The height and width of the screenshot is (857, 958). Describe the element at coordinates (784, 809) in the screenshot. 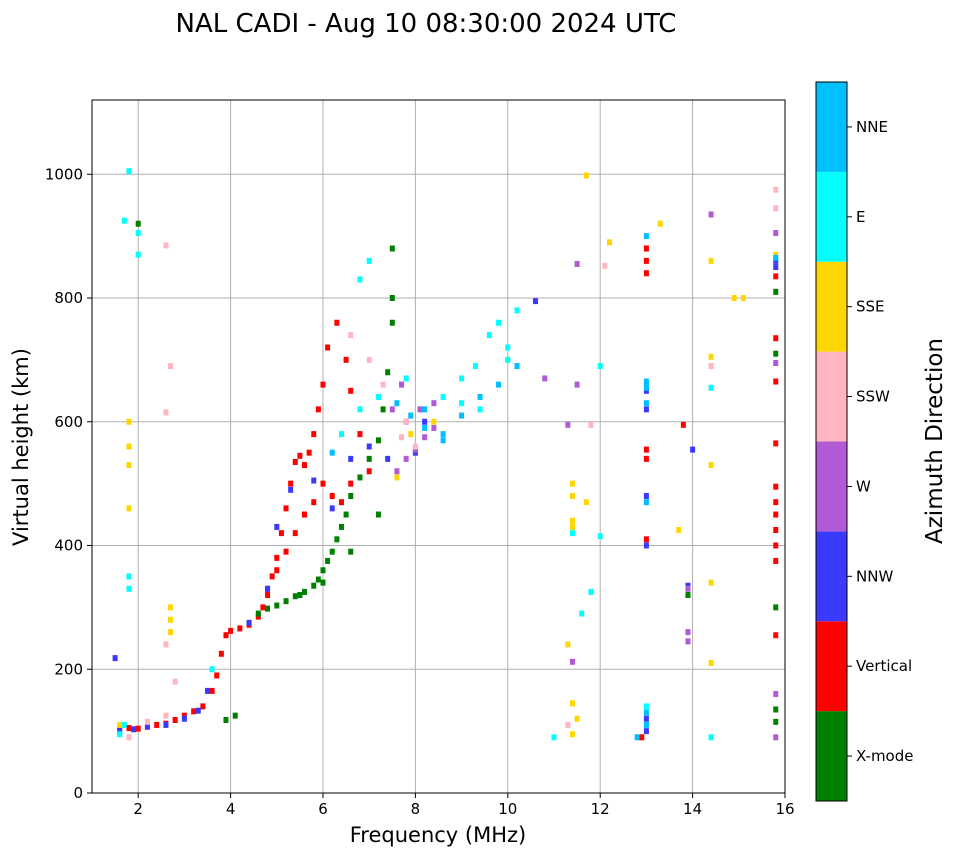

I see `x-tick-label: 16` at that location.